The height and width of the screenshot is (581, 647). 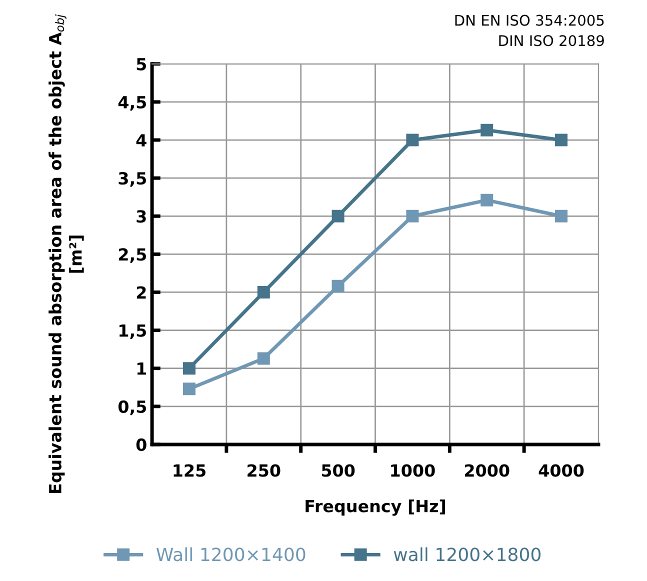 I want to click on y-tick-label: 4, so click(x=141, y=140).